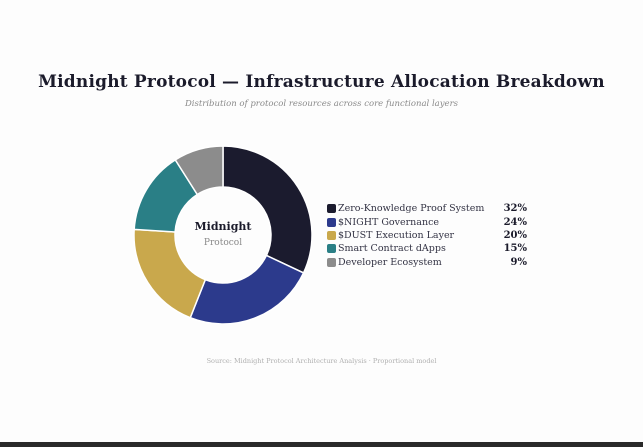 The width and height of the screenshot is (643, 447). I want to click on legend-label: Smart Contract dApps, so click(392, 249).